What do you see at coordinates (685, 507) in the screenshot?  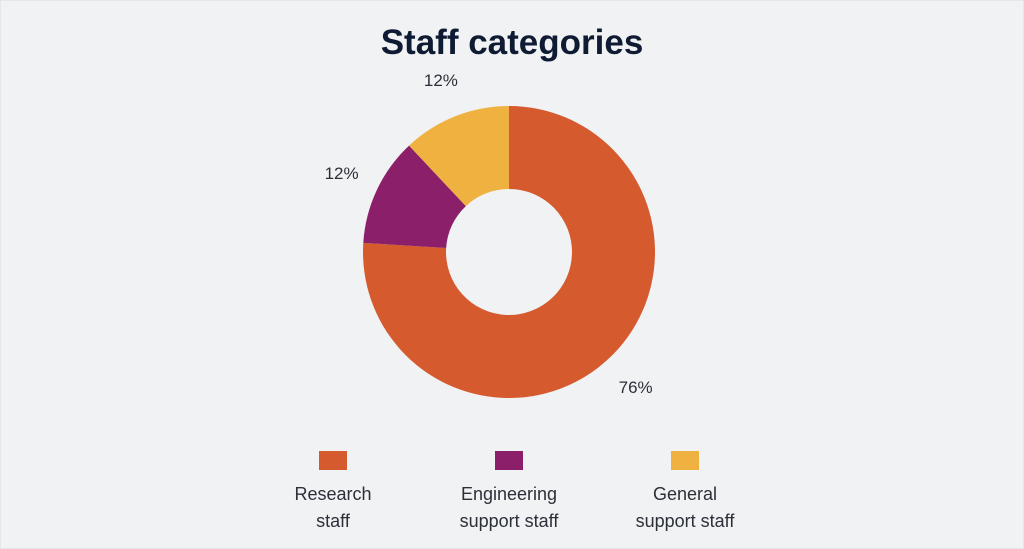 I see `legend-label: General support staff` at bounding box center [685, 507].